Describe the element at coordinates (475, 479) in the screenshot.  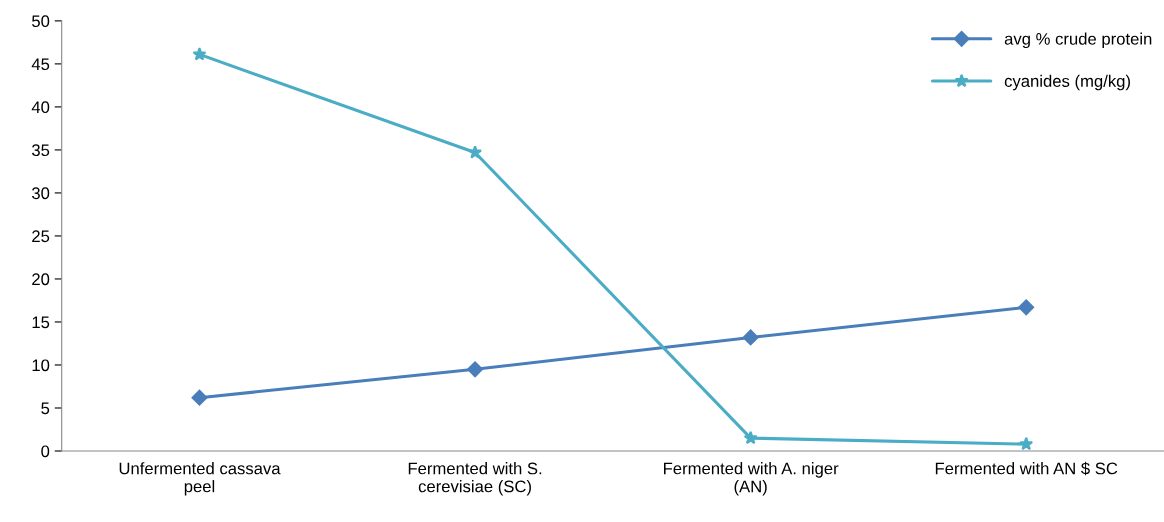
I see `x-tick-label: Fermented with S. cerevisiae (SC)` at that location.